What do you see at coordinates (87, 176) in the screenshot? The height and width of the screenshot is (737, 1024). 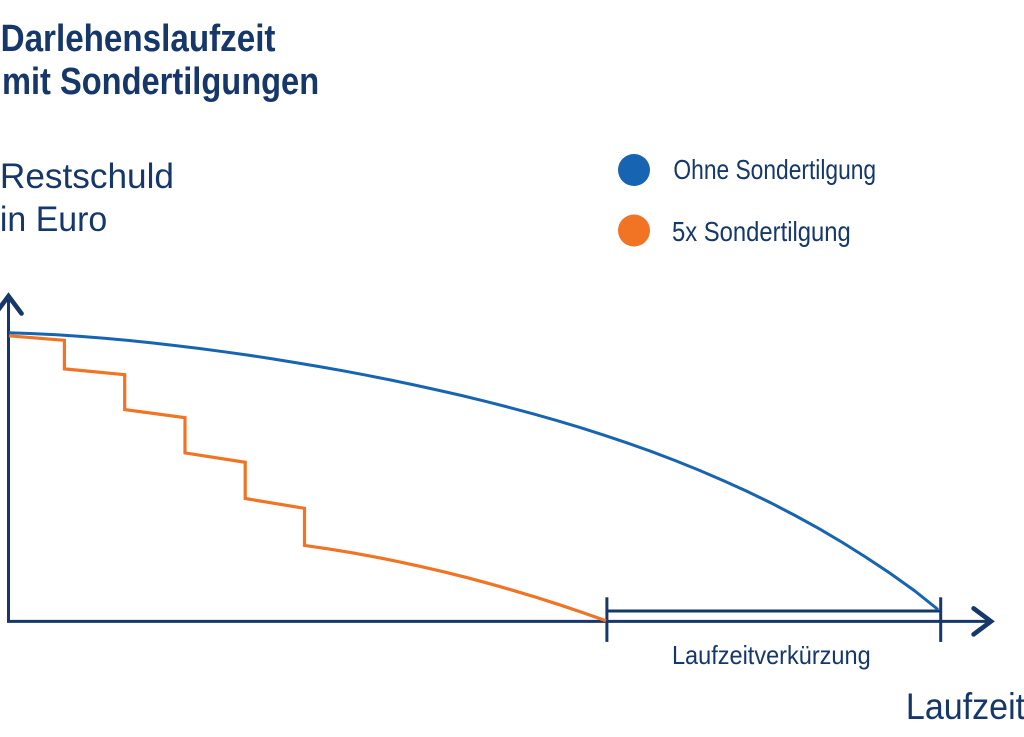 I see `svg-text: Restschuld` at bounding box center [87, 176].